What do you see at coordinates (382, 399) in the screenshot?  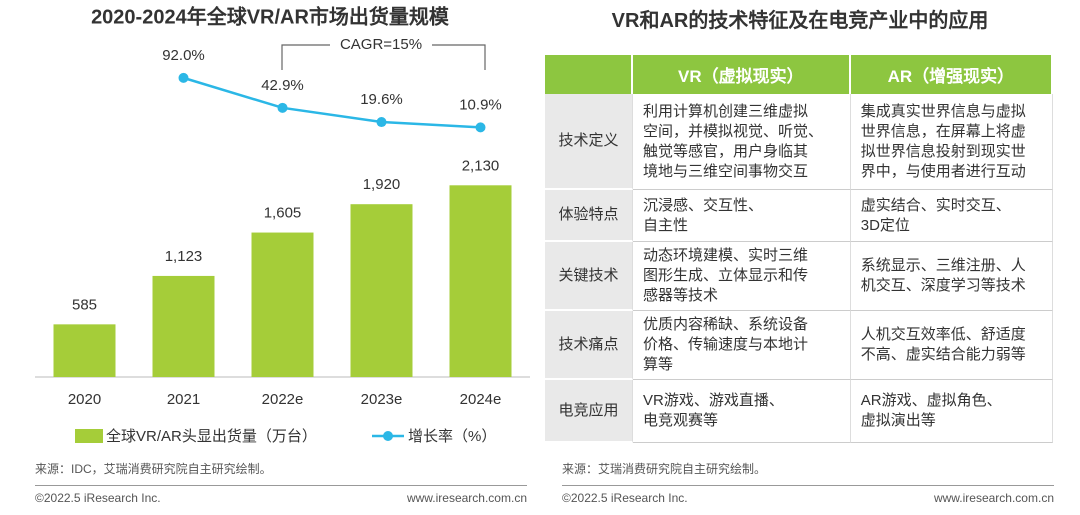 I see `x-tick-label: 2023e` at bounding box center [382, 399].